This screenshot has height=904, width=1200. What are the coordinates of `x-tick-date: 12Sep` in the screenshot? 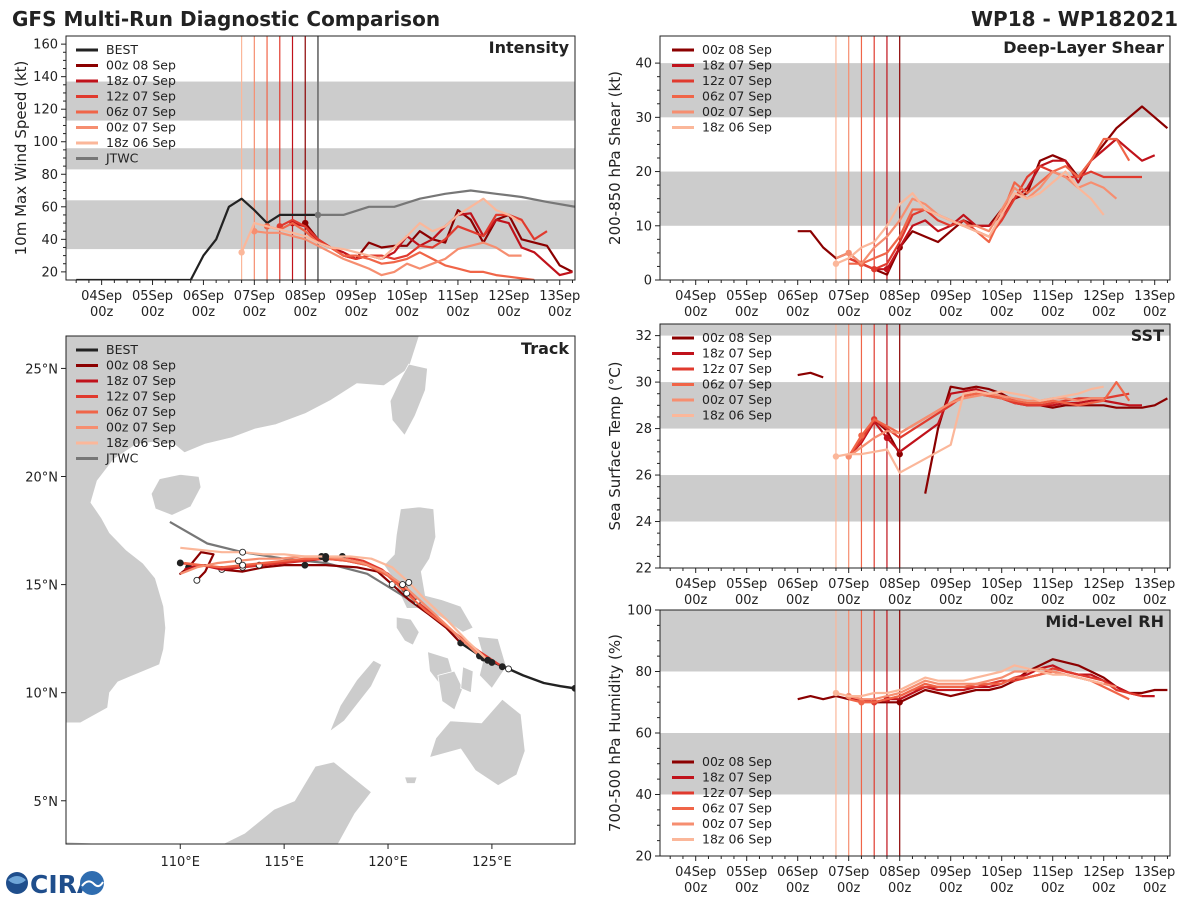 It's located at (1103, 872).